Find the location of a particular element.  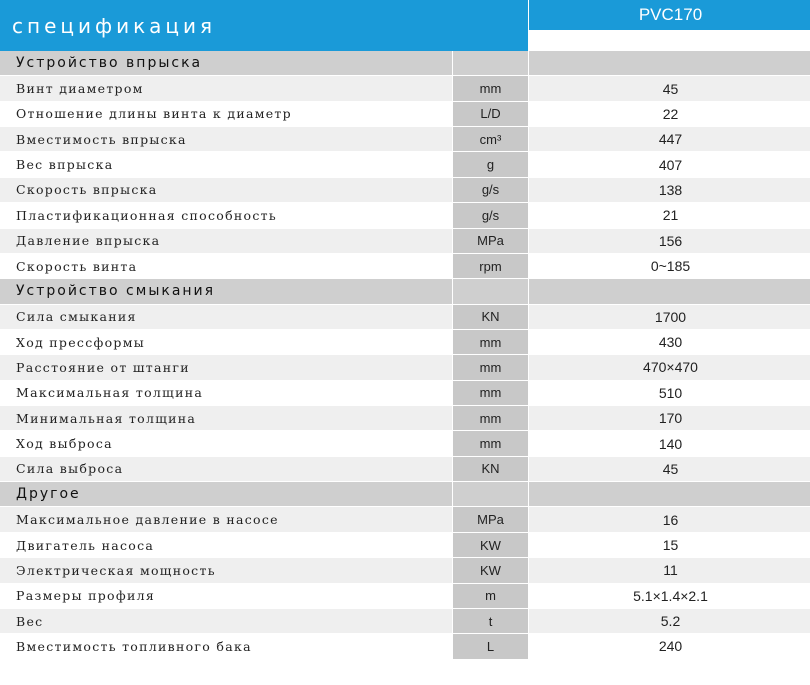

spec-label: Ход прессформы is located at coordinates (226, 342).